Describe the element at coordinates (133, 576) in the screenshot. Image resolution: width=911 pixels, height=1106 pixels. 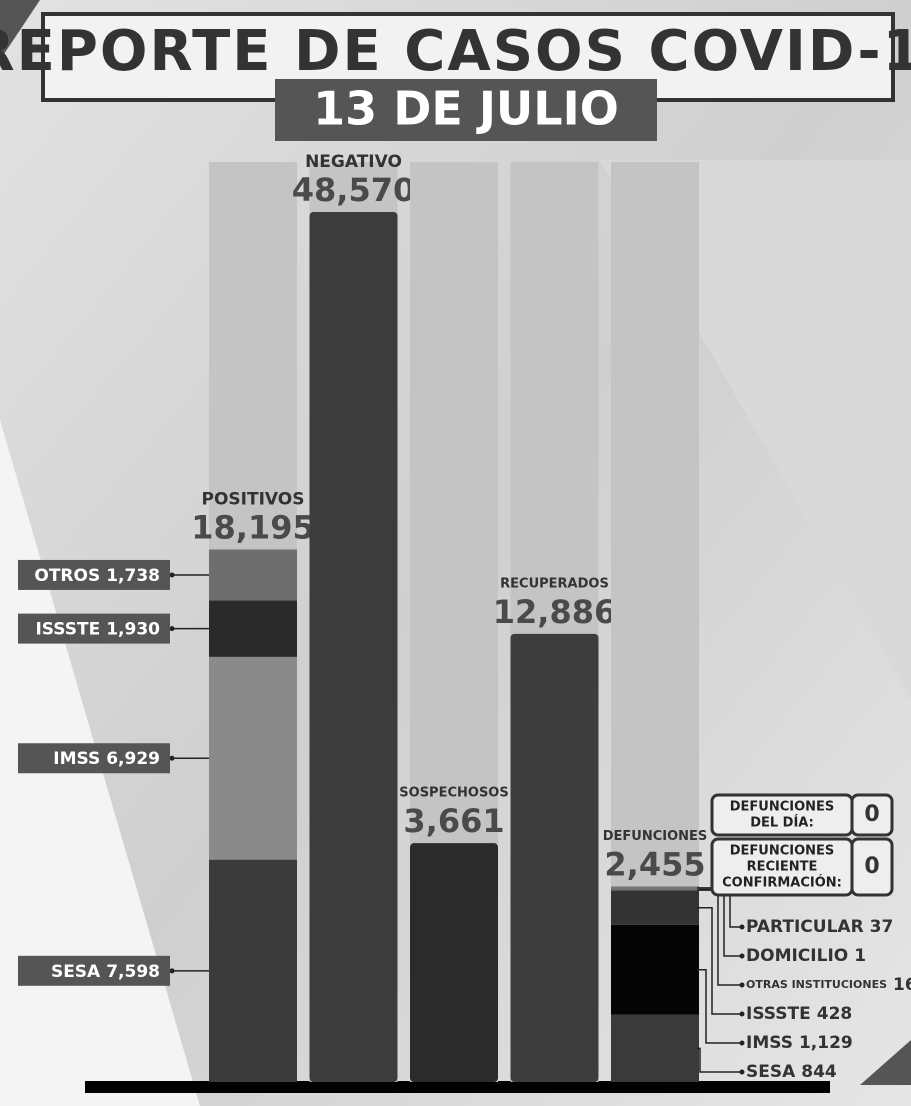
I see `label-value: 1,738` at that location.